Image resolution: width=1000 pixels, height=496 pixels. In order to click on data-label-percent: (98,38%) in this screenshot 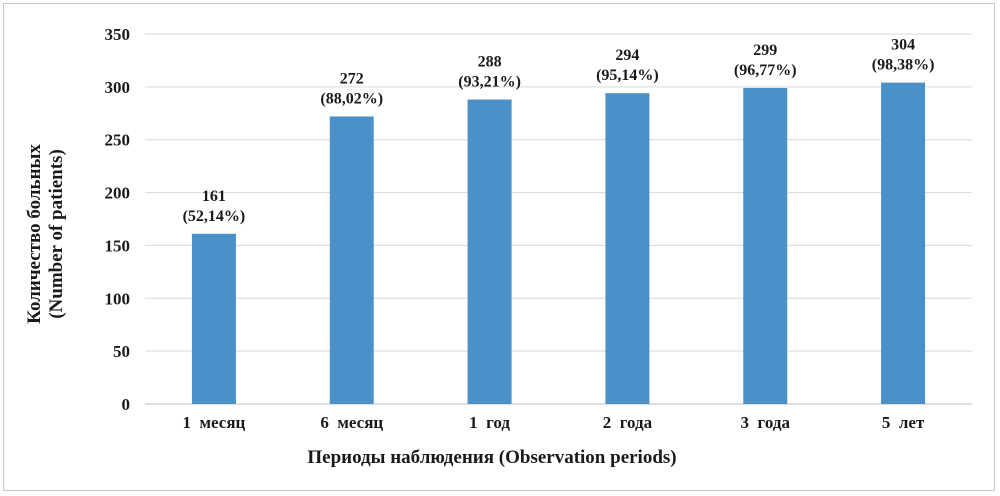, I will do `click(903, 65)`.